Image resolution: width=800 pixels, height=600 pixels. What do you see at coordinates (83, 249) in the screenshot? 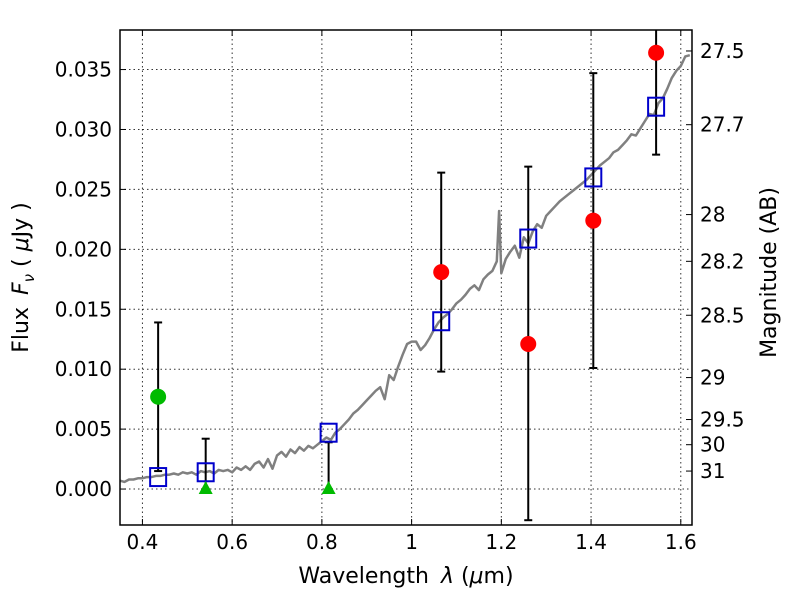
I see `y-tick-label: 0.020` at bounding box center [83, 249].